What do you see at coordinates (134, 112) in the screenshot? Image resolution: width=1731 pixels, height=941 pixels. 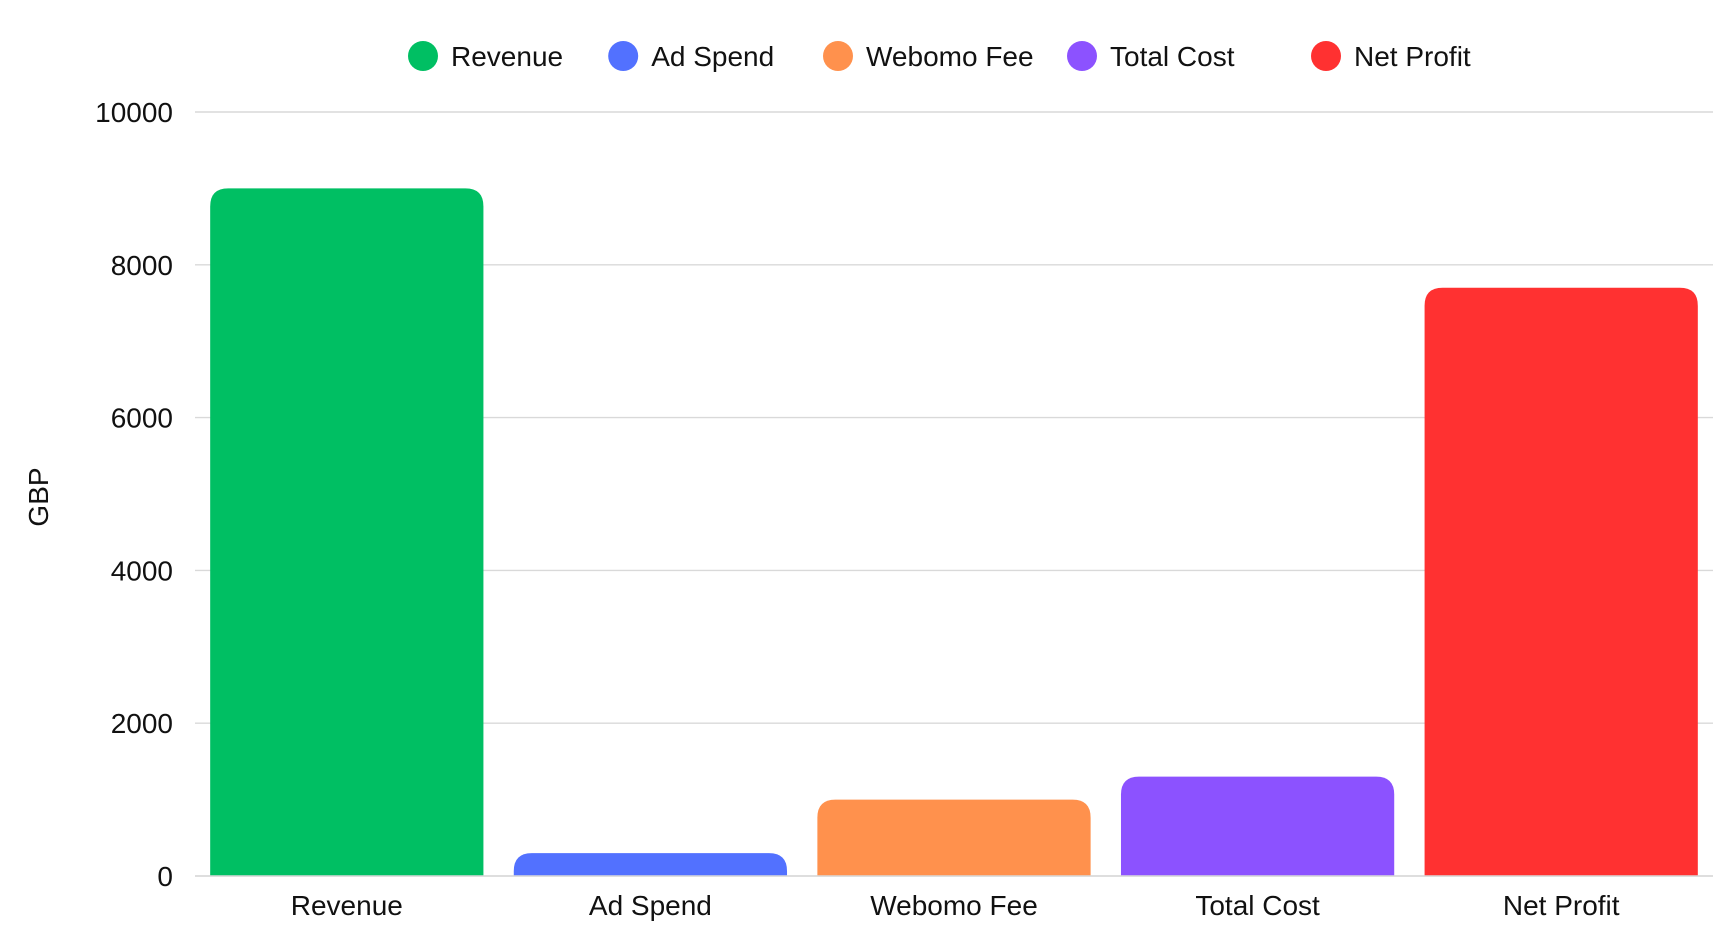 I see `y-tick-label: 10000` at bounding box center [134, 112].